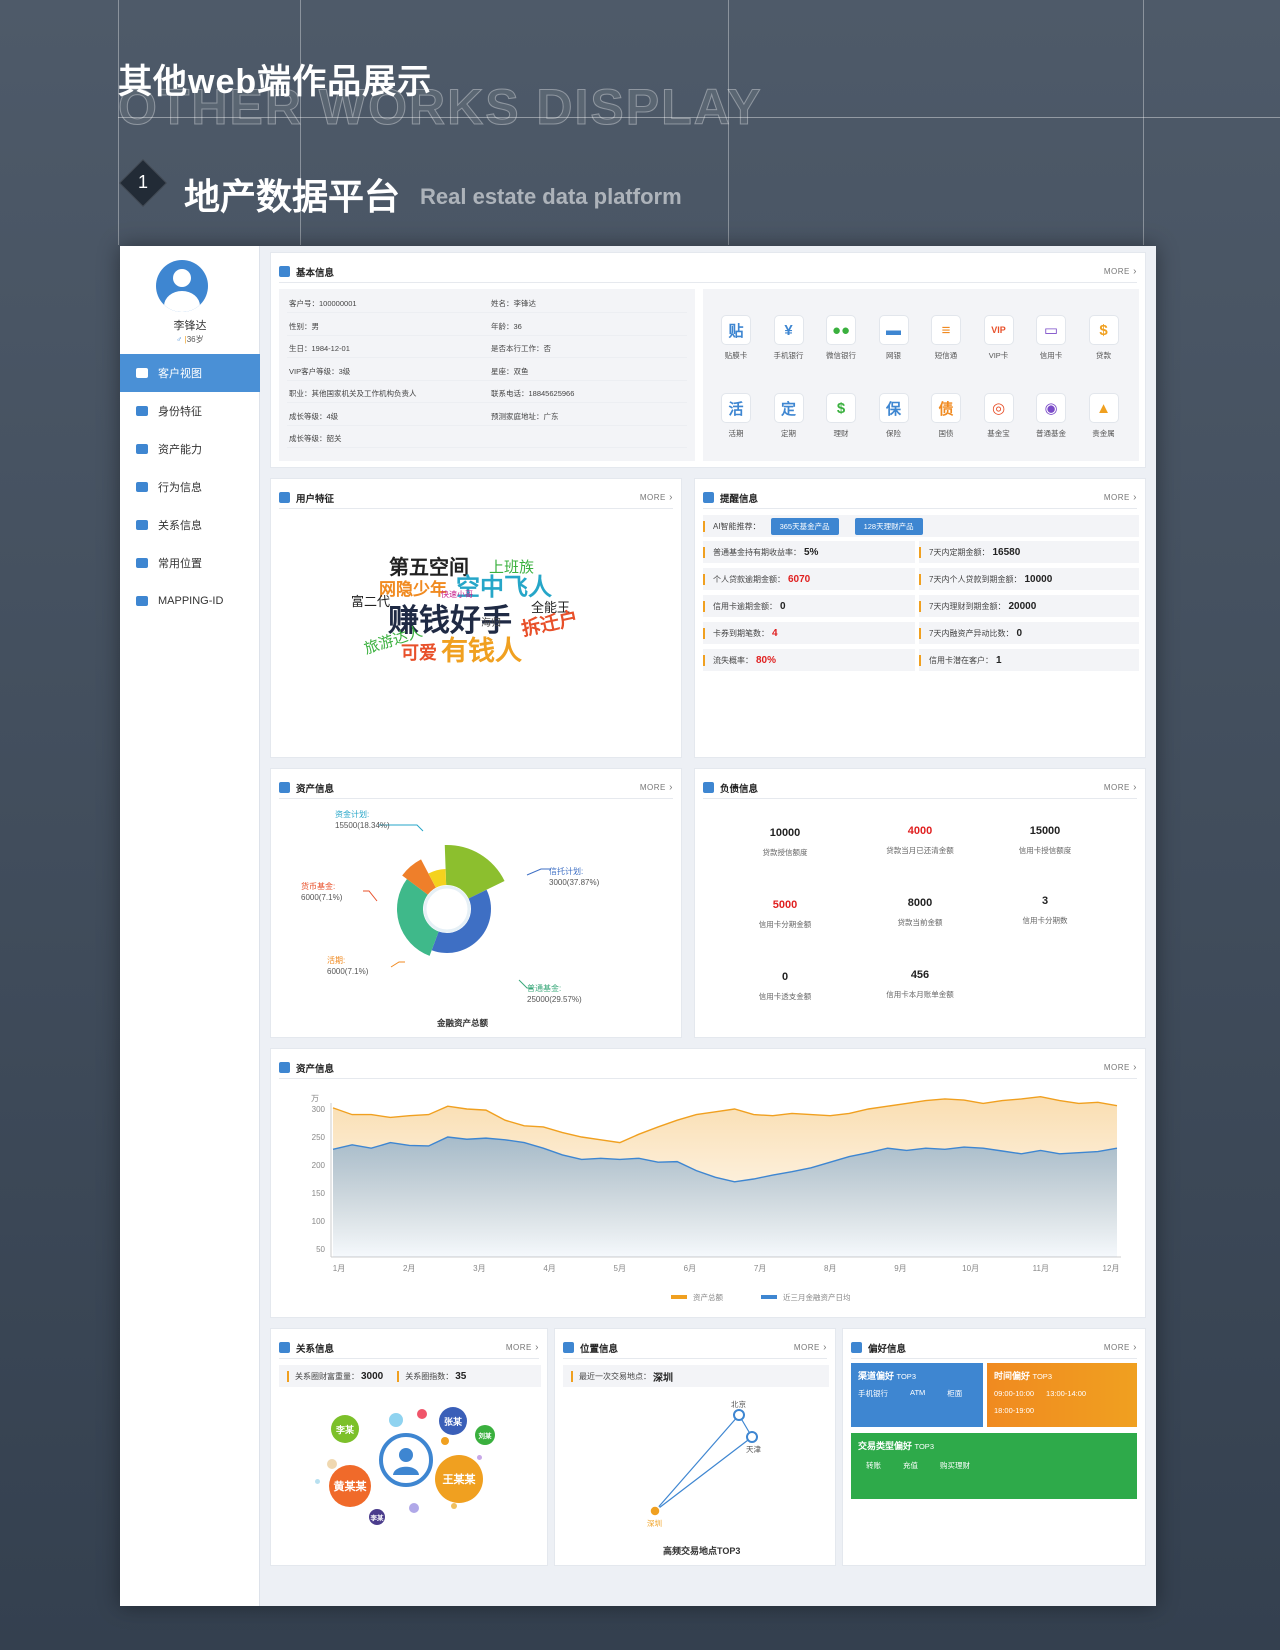 This screenshot has width=1280, height=1650. Describe the element at coordinates (920, 831) in the screenshot. I see `debt-value: 4000` at that location.